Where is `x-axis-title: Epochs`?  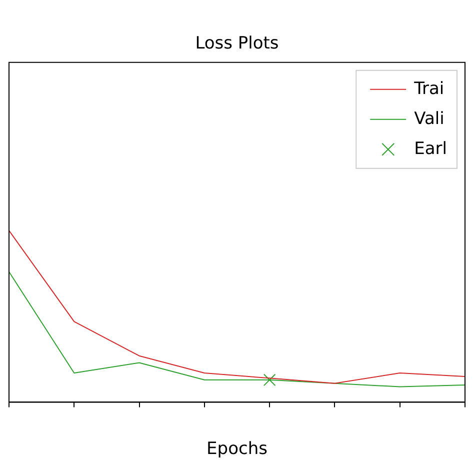
x-axis-title: Epochs is located at coordinates (237, 449).